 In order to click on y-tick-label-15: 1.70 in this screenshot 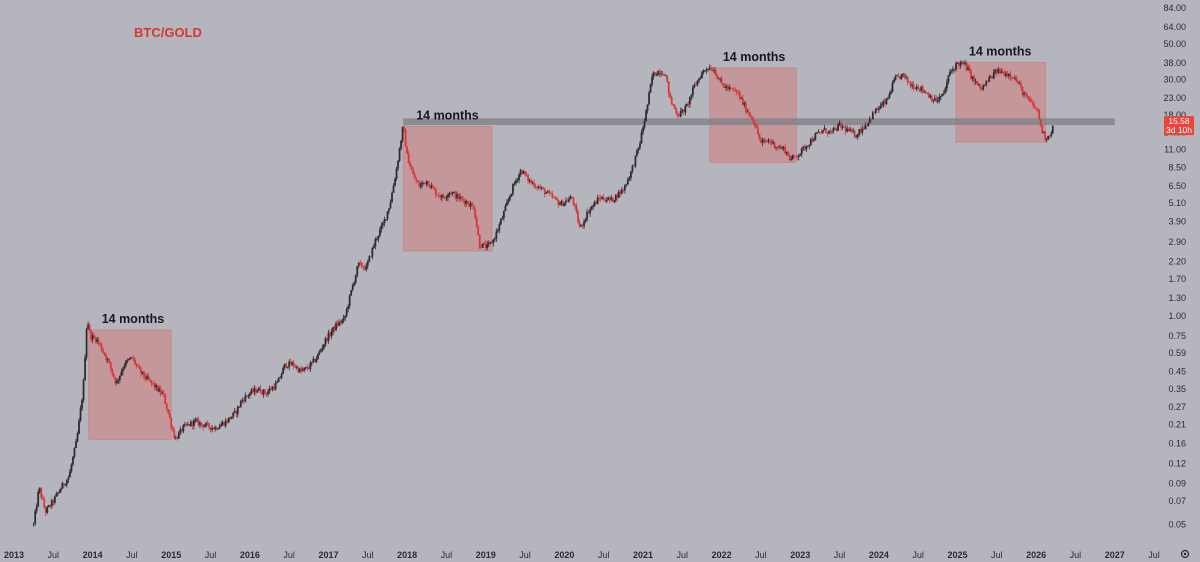, I will do `click(1177, 279)`.